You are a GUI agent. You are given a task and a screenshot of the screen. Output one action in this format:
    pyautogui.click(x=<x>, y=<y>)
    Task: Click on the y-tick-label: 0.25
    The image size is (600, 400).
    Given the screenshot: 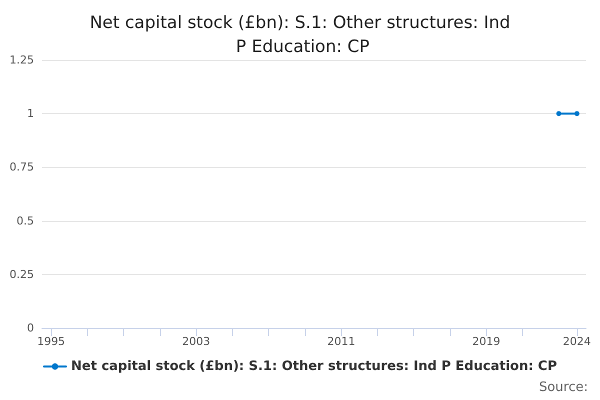 What is the action you would take?
    pyautogui.click(x=22, y=274)
    